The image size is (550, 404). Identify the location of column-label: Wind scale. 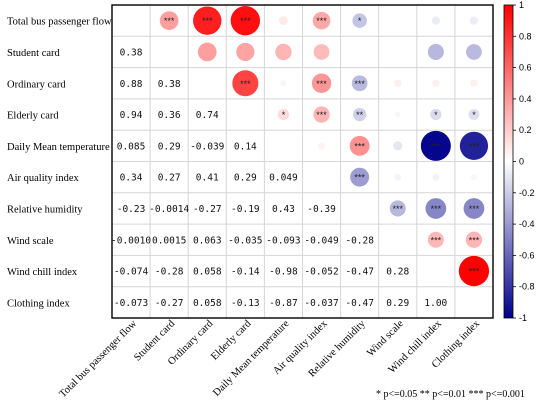
(385, 338).